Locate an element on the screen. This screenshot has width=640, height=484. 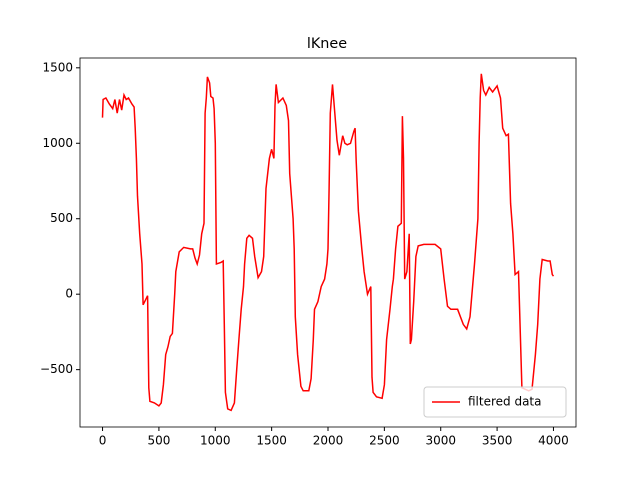
x-tick-label: 1500 is located at coordinates (271, 441).